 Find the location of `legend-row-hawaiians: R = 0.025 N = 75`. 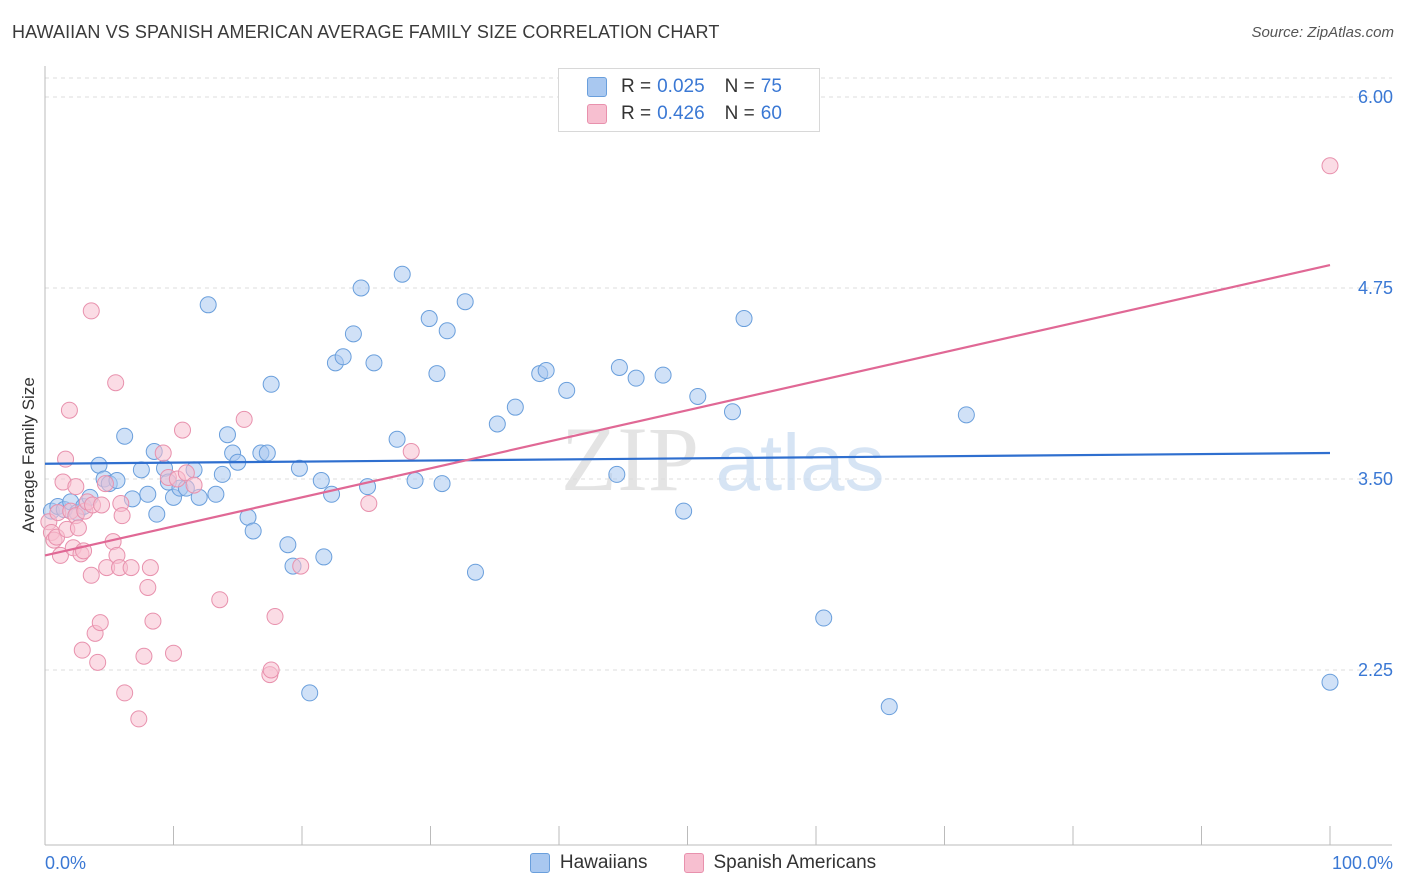

legend-row-hawaiians: R = 0.025 N = 75 is located at coordinates (684, 87).